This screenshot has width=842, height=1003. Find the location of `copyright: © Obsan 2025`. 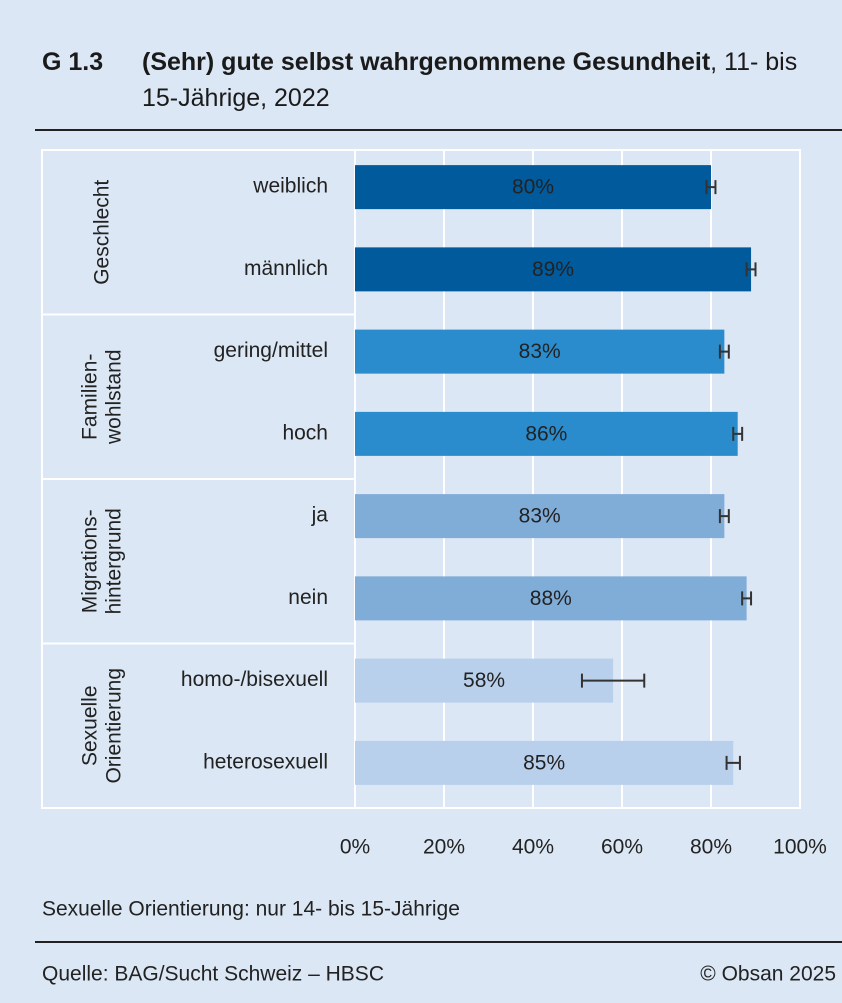

copyright: © Obsan 2025 is located at coordinates (768, 974).